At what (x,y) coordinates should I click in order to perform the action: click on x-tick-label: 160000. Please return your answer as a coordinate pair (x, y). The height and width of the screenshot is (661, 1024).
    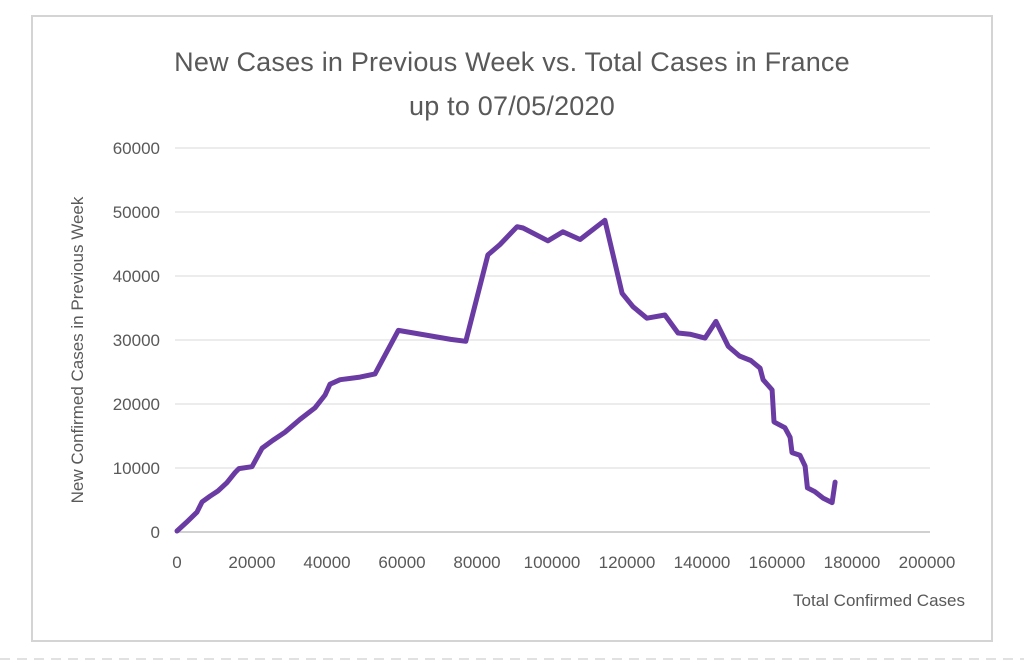
    Looking at the image, I should click on (777, 562).